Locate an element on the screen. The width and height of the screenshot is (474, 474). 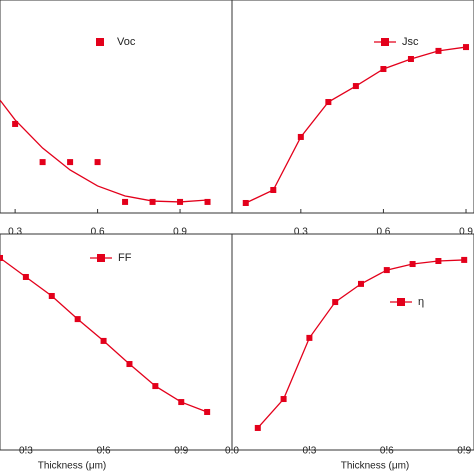
x-tick-label: 0.0 is located at coordinates (232, 451).